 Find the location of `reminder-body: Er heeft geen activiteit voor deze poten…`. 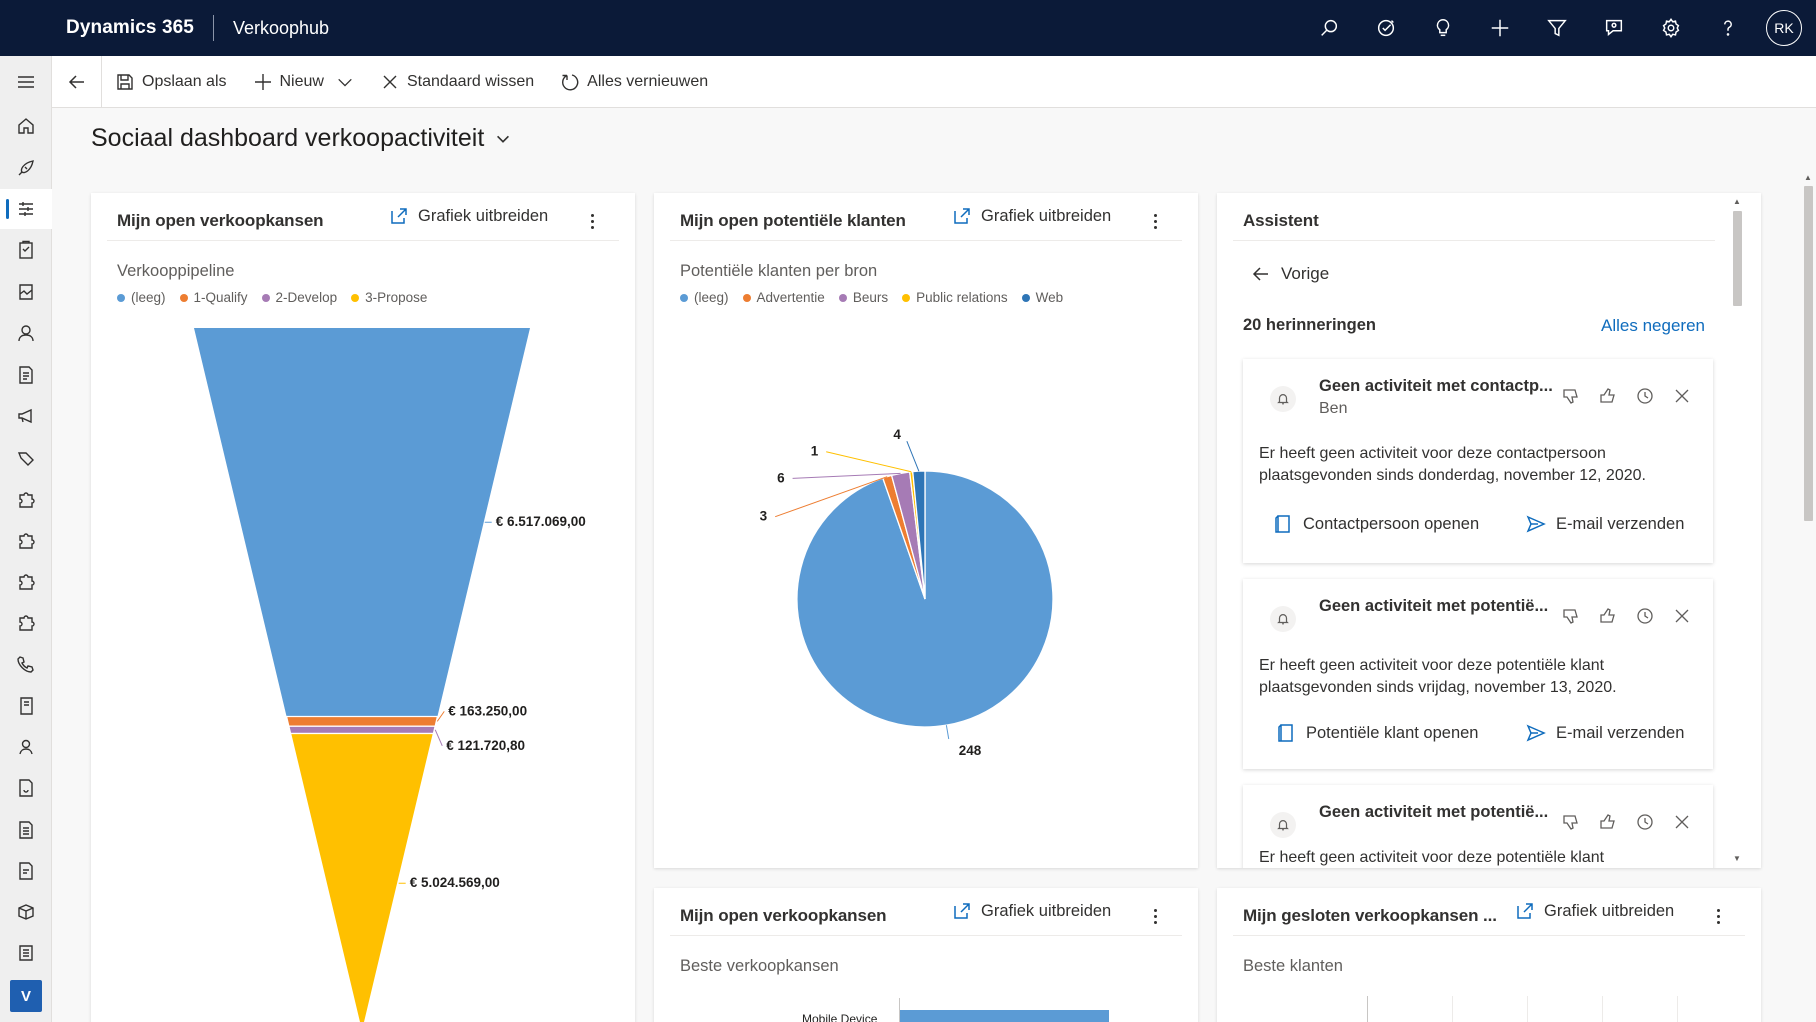

reminder-body: Er heeft geen activiteit voor deze poten… is located at coordinates (1432, 857).